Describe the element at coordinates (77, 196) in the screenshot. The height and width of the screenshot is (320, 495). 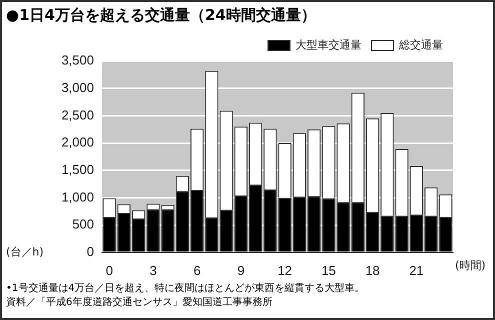
I see `y-tick-label: 1,000` at that location.